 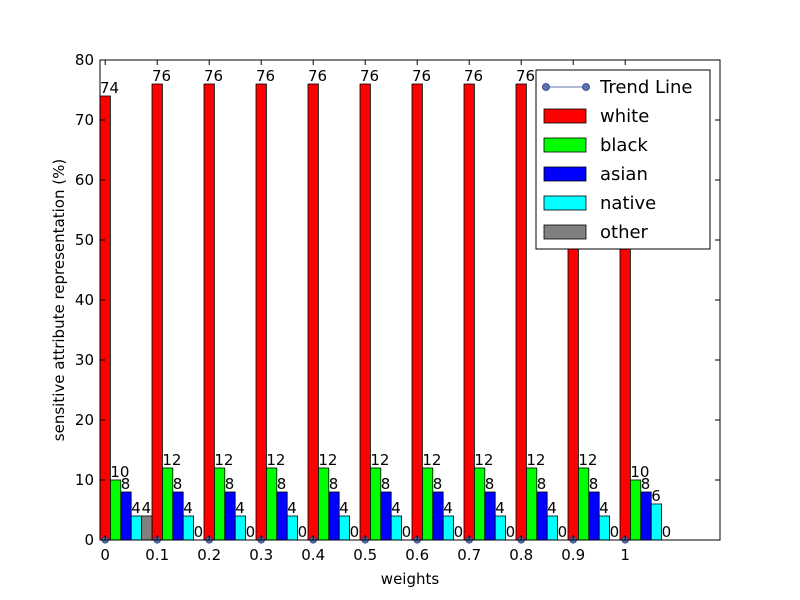 What do you see at coordinates (84, 240) in the screenshot?
I see `y-tick-label-50: 50` at bounding box center [84, 240].